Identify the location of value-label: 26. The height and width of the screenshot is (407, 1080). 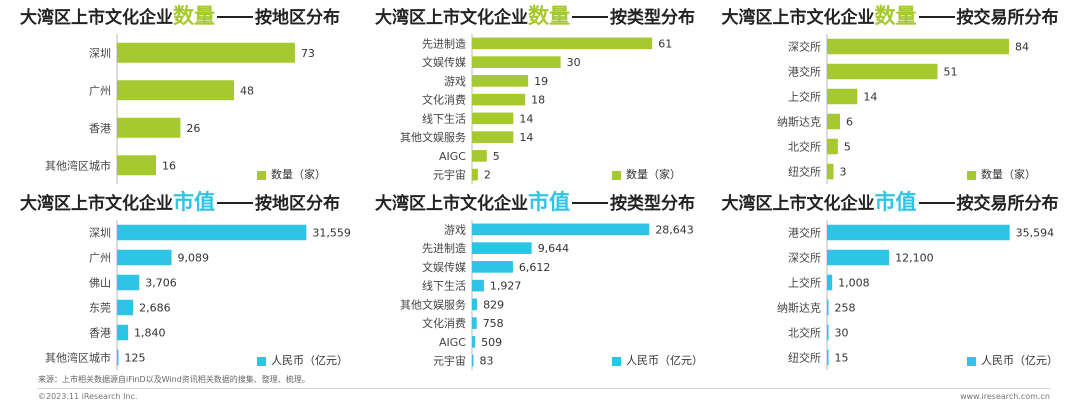
(193, 128).